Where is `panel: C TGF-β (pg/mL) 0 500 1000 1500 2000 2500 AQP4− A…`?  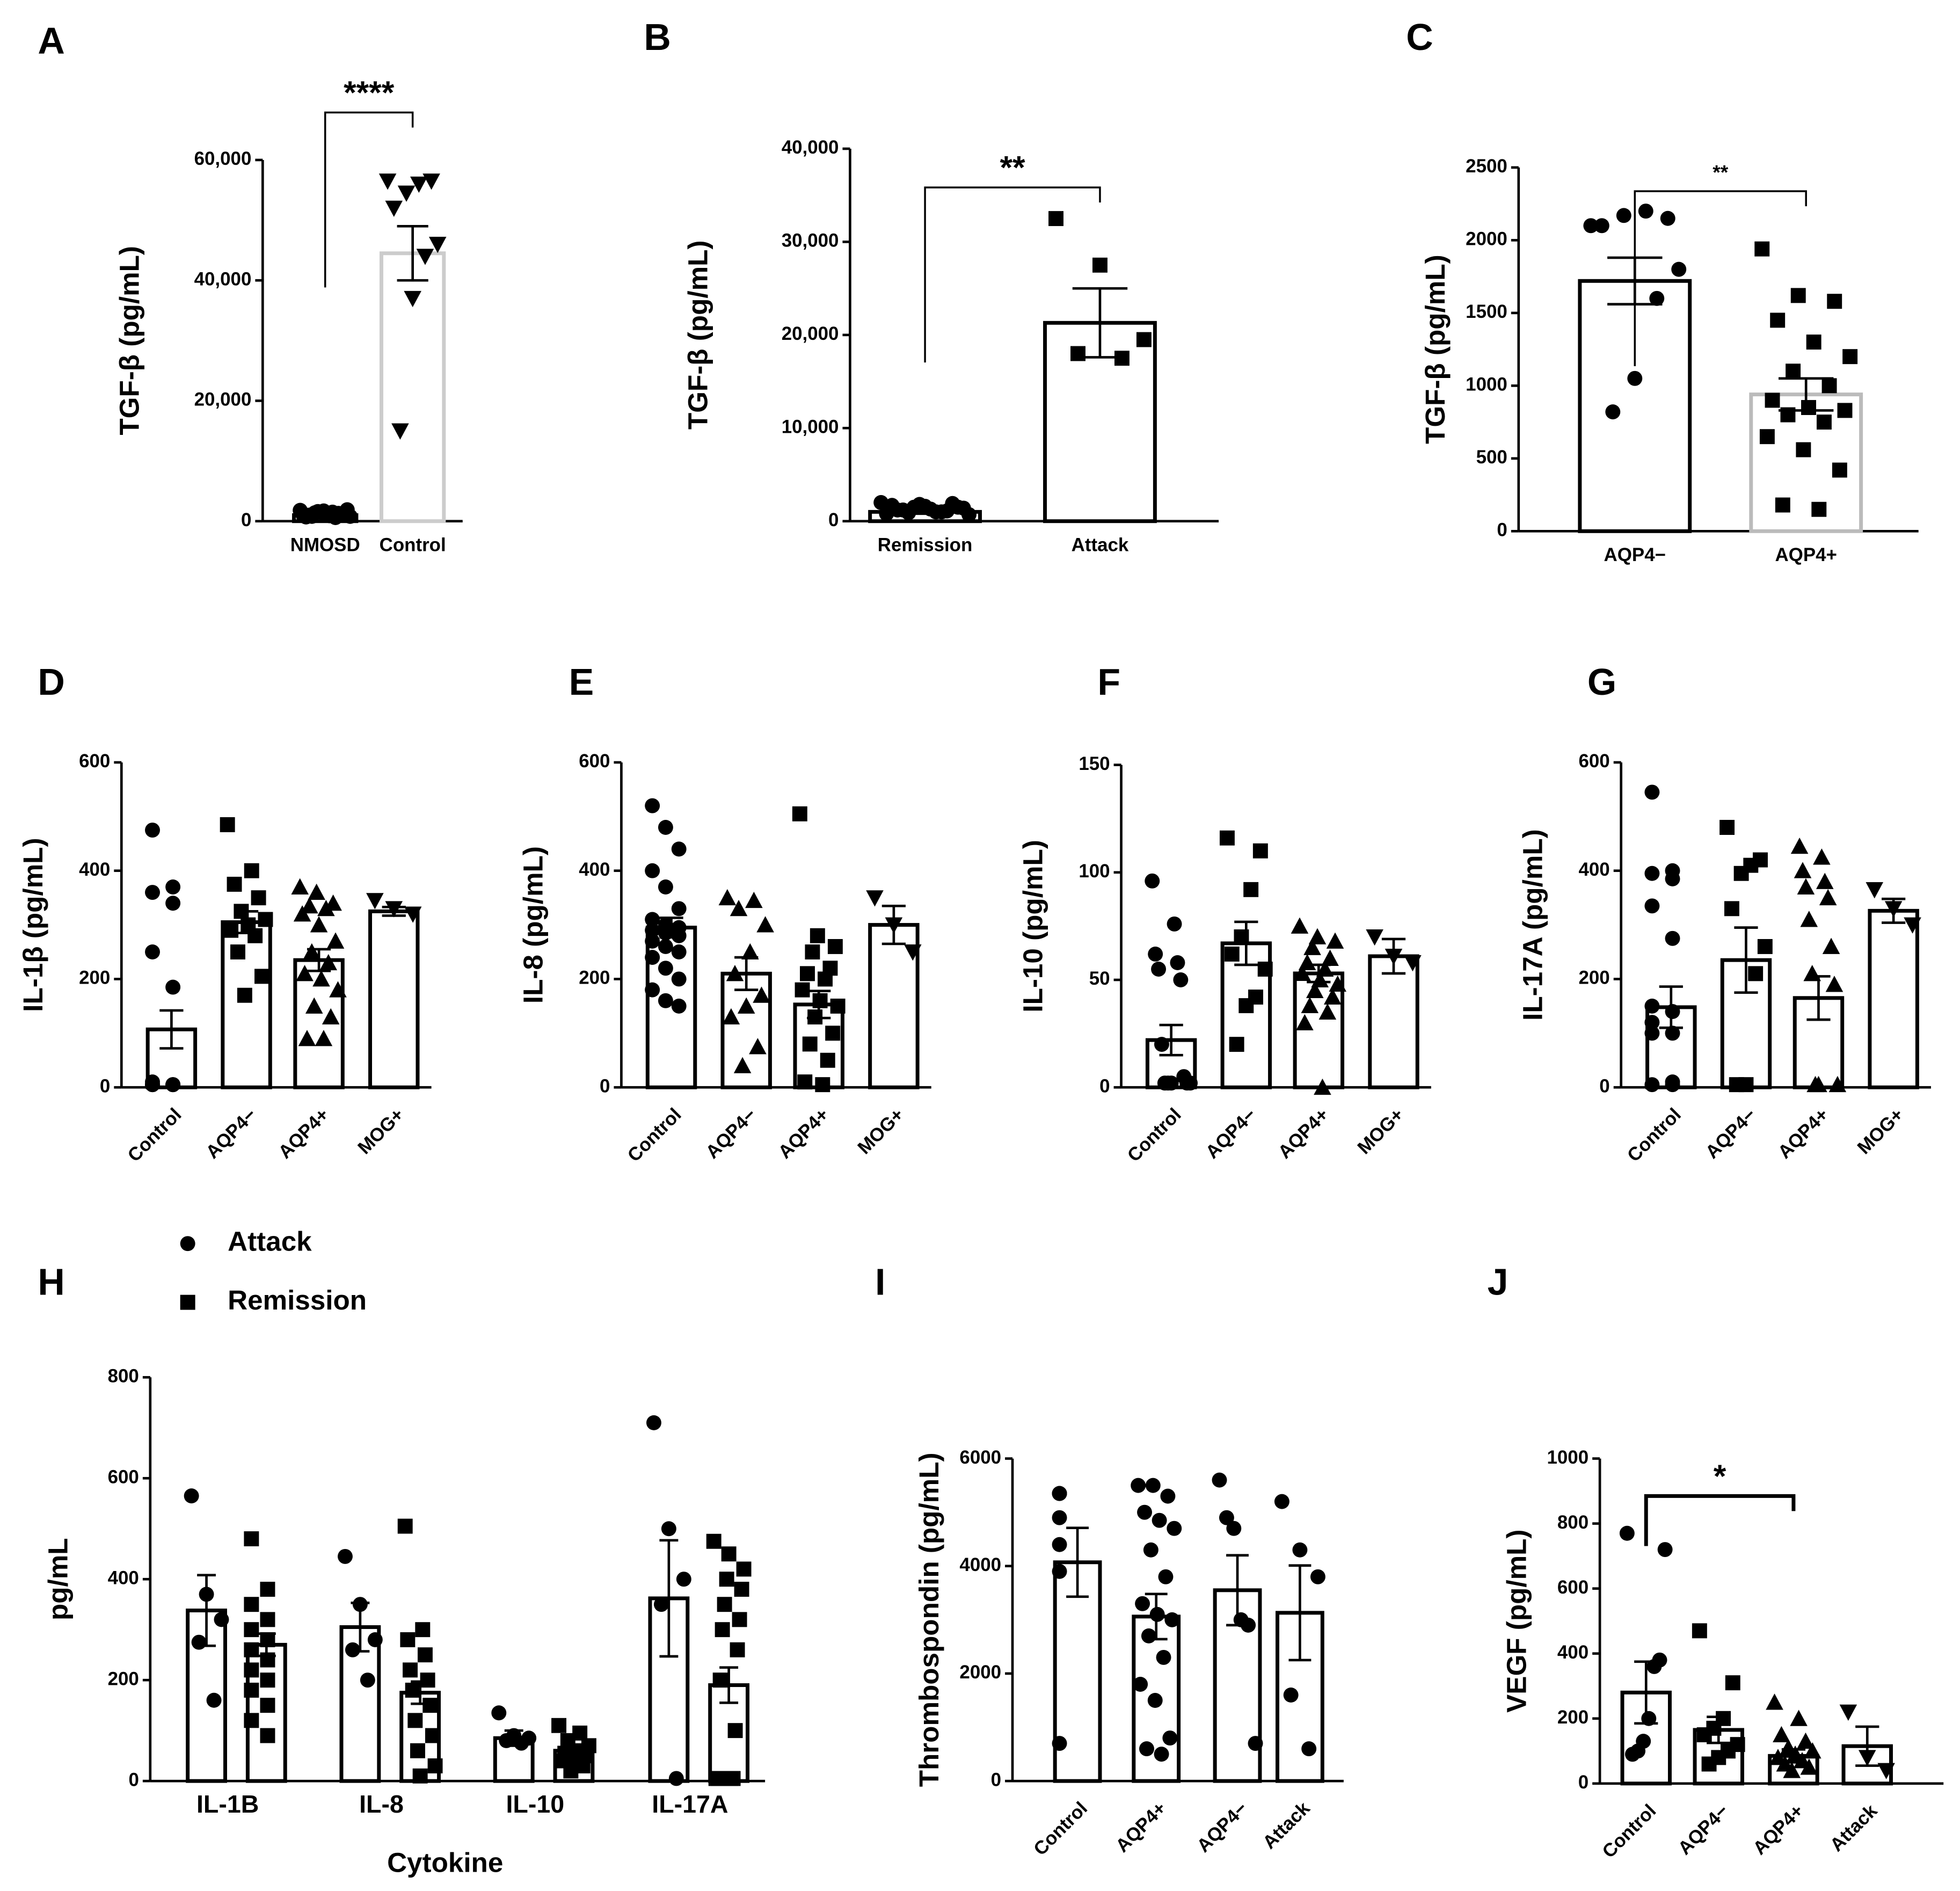
panel: C TGF-β (pg/mL) 0 500 1000 1500 2000 2500 AQP4− A… is located at coordinates (1663, 291).